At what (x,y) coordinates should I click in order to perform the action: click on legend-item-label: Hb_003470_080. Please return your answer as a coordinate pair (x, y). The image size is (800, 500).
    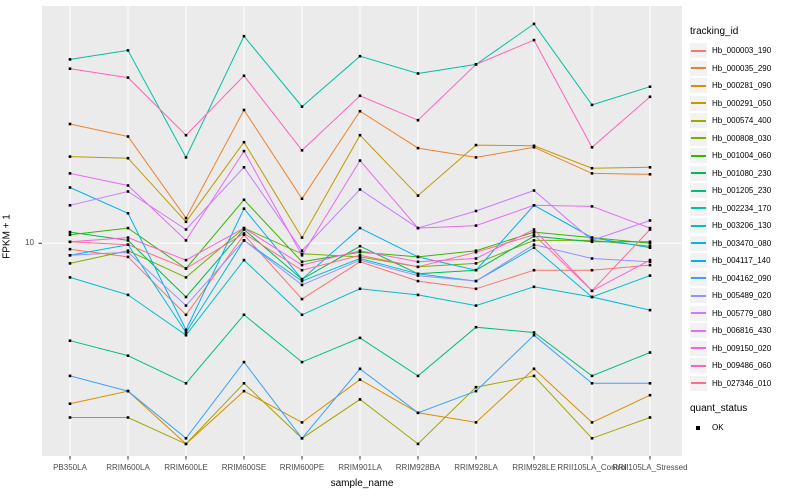
    Looking at the image, I should click on (742, 243).